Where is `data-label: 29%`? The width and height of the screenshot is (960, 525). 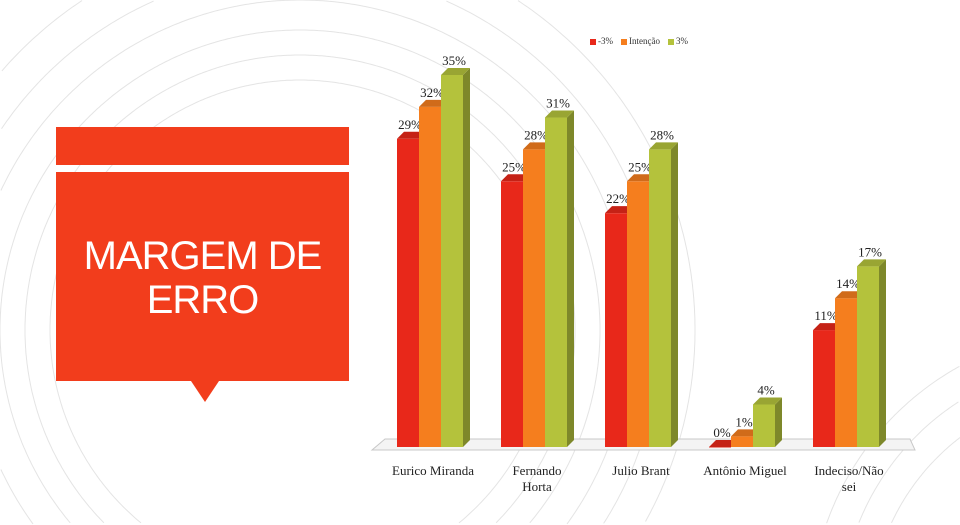 data-label: 29% is located at coordinates (410, 124).